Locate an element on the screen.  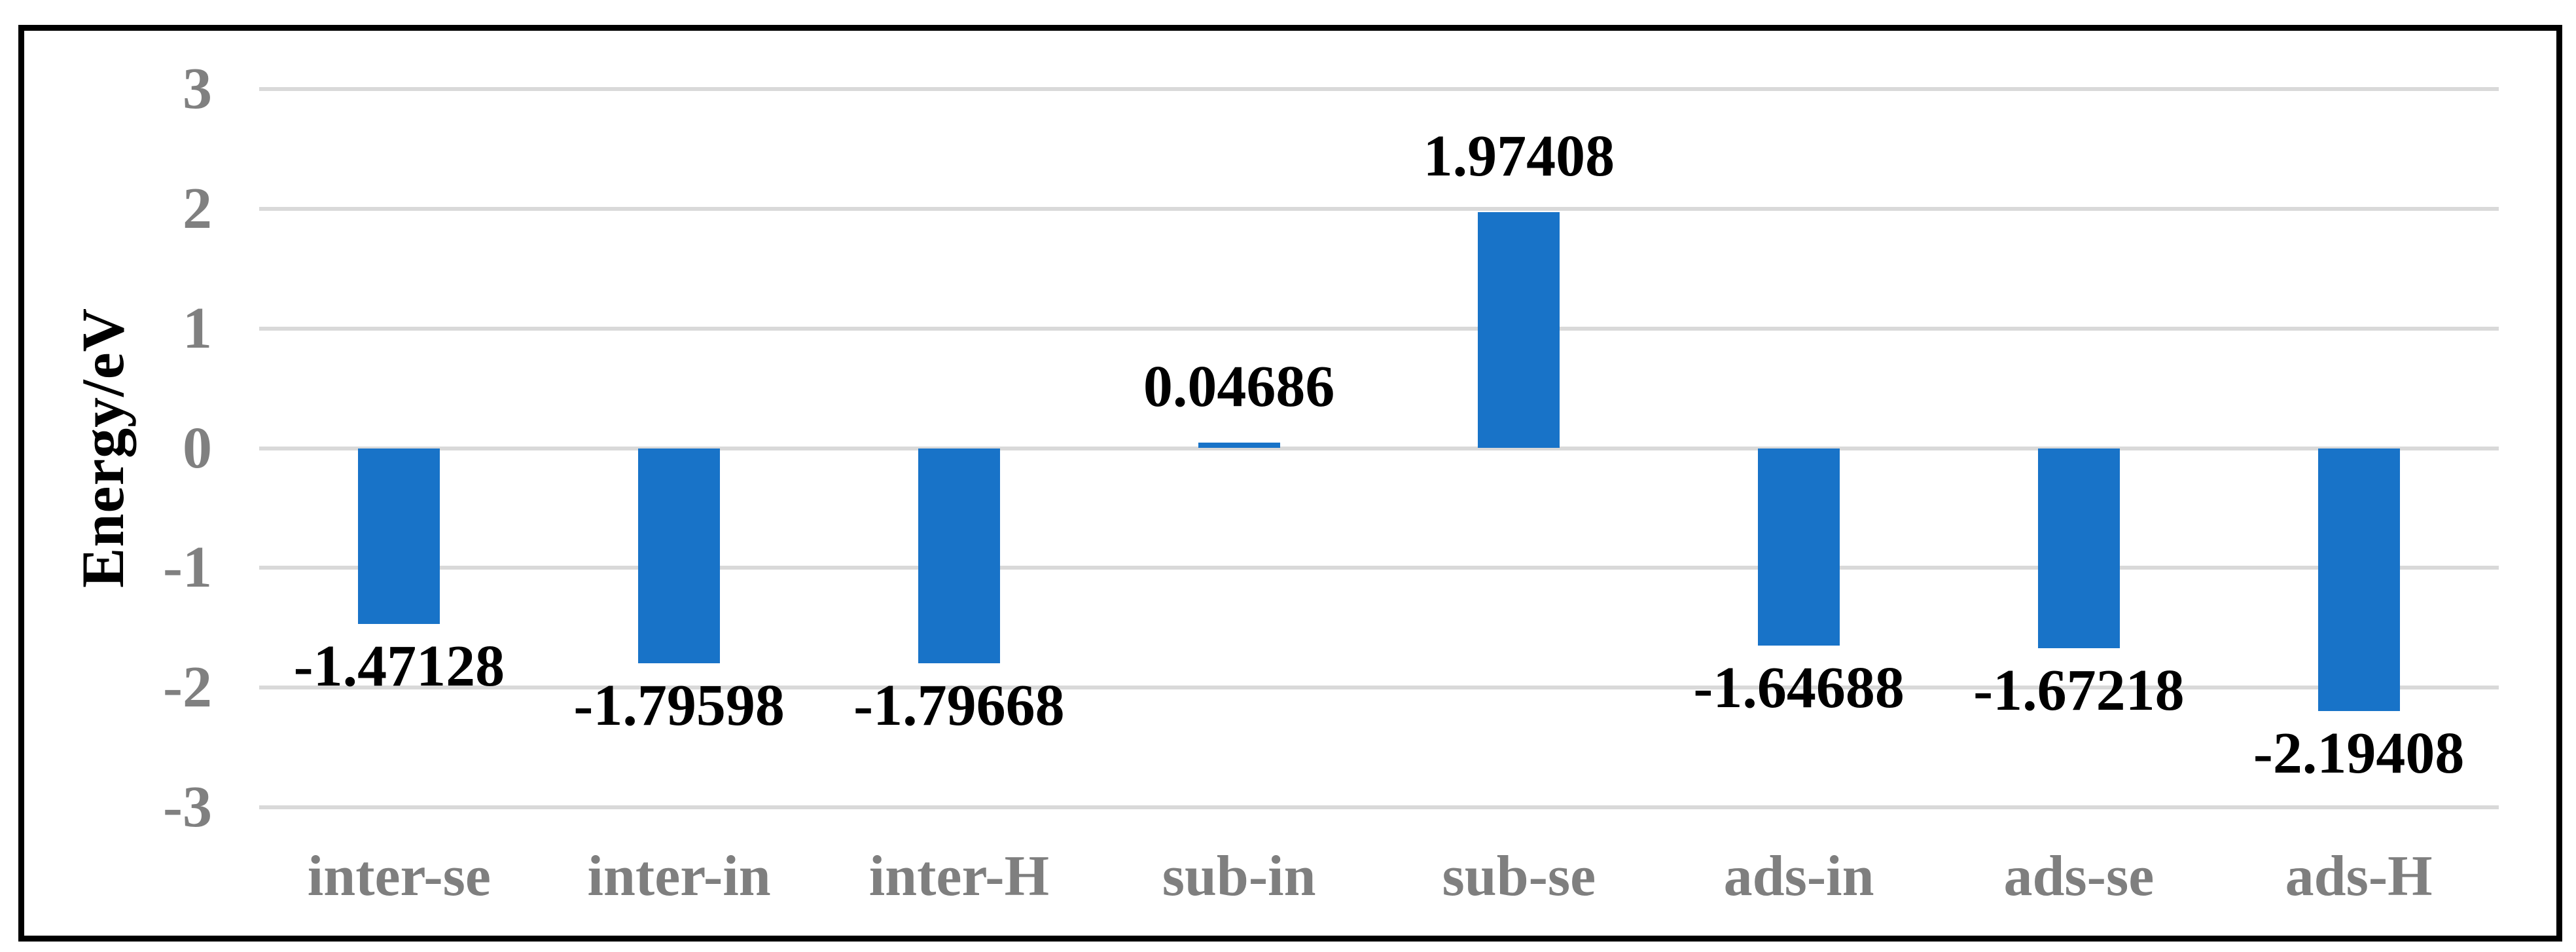
bar-inter-in is located at coordinates (679, 555).